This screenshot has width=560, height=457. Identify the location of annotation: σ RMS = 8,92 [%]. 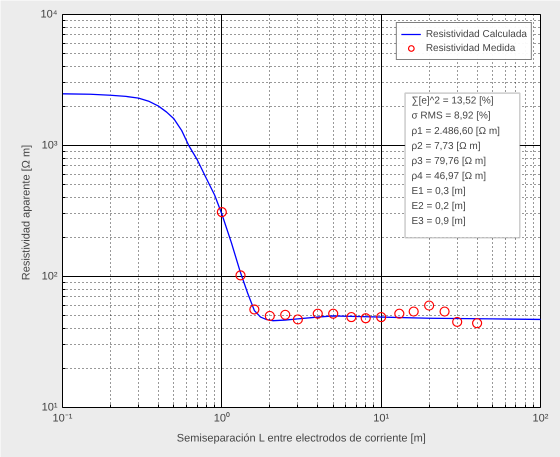
(451, 116).